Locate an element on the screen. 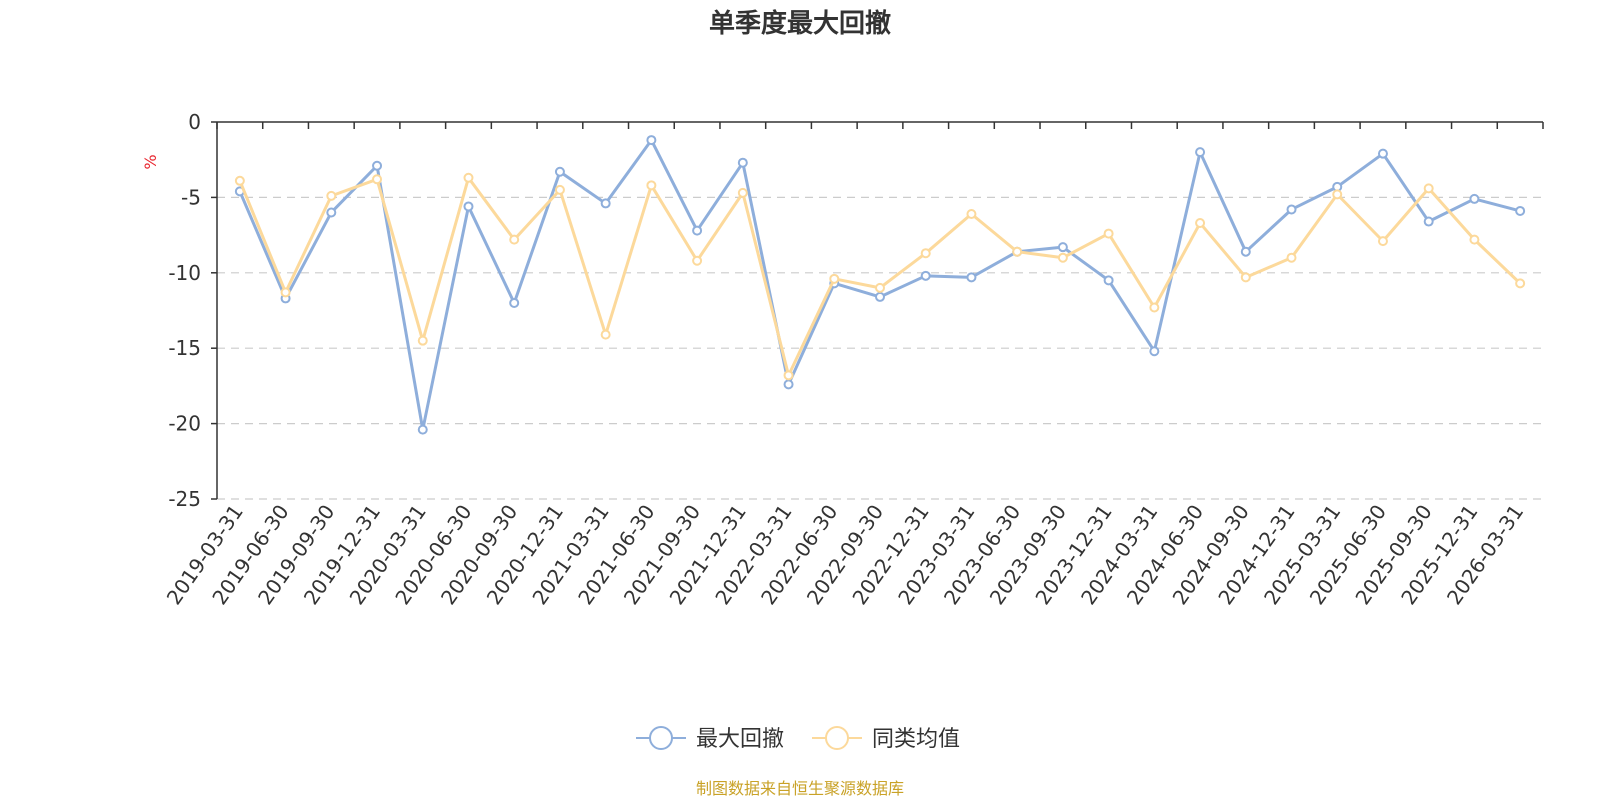  y-tick-label: -25 is located at coordinates (184, 499).